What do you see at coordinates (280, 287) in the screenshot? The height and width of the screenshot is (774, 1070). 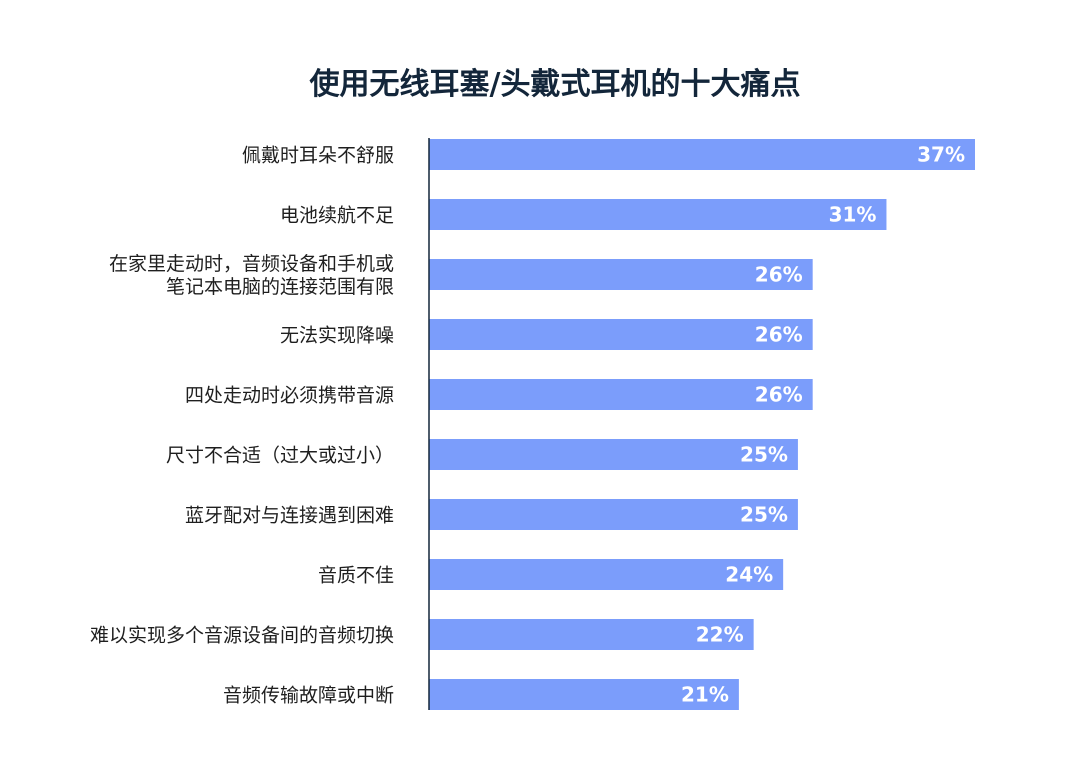 I see `category-label: 笔记本电脑的连接范围有限` at bounding box center [280, 287].